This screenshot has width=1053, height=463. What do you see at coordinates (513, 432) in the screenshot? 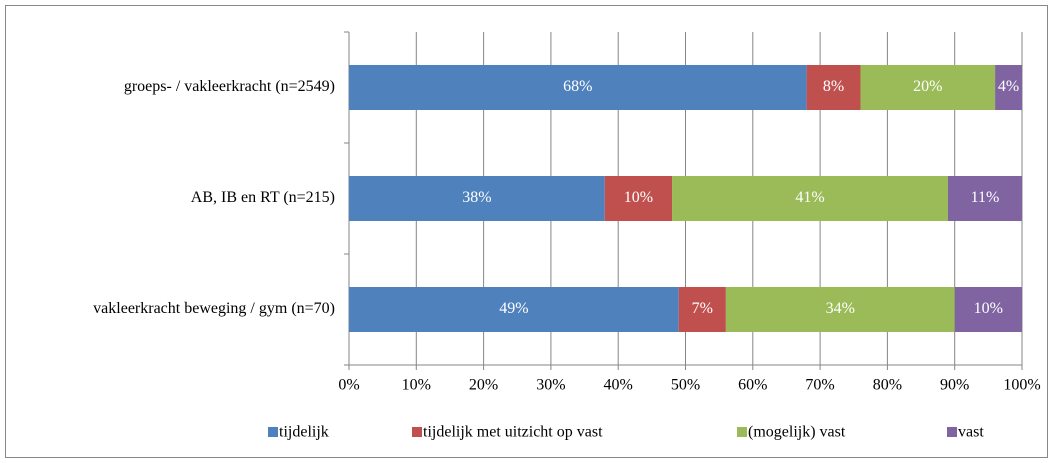
I see `legend-label: tijdelijk met uitzicht op vast` at bounding box center [513, 432].